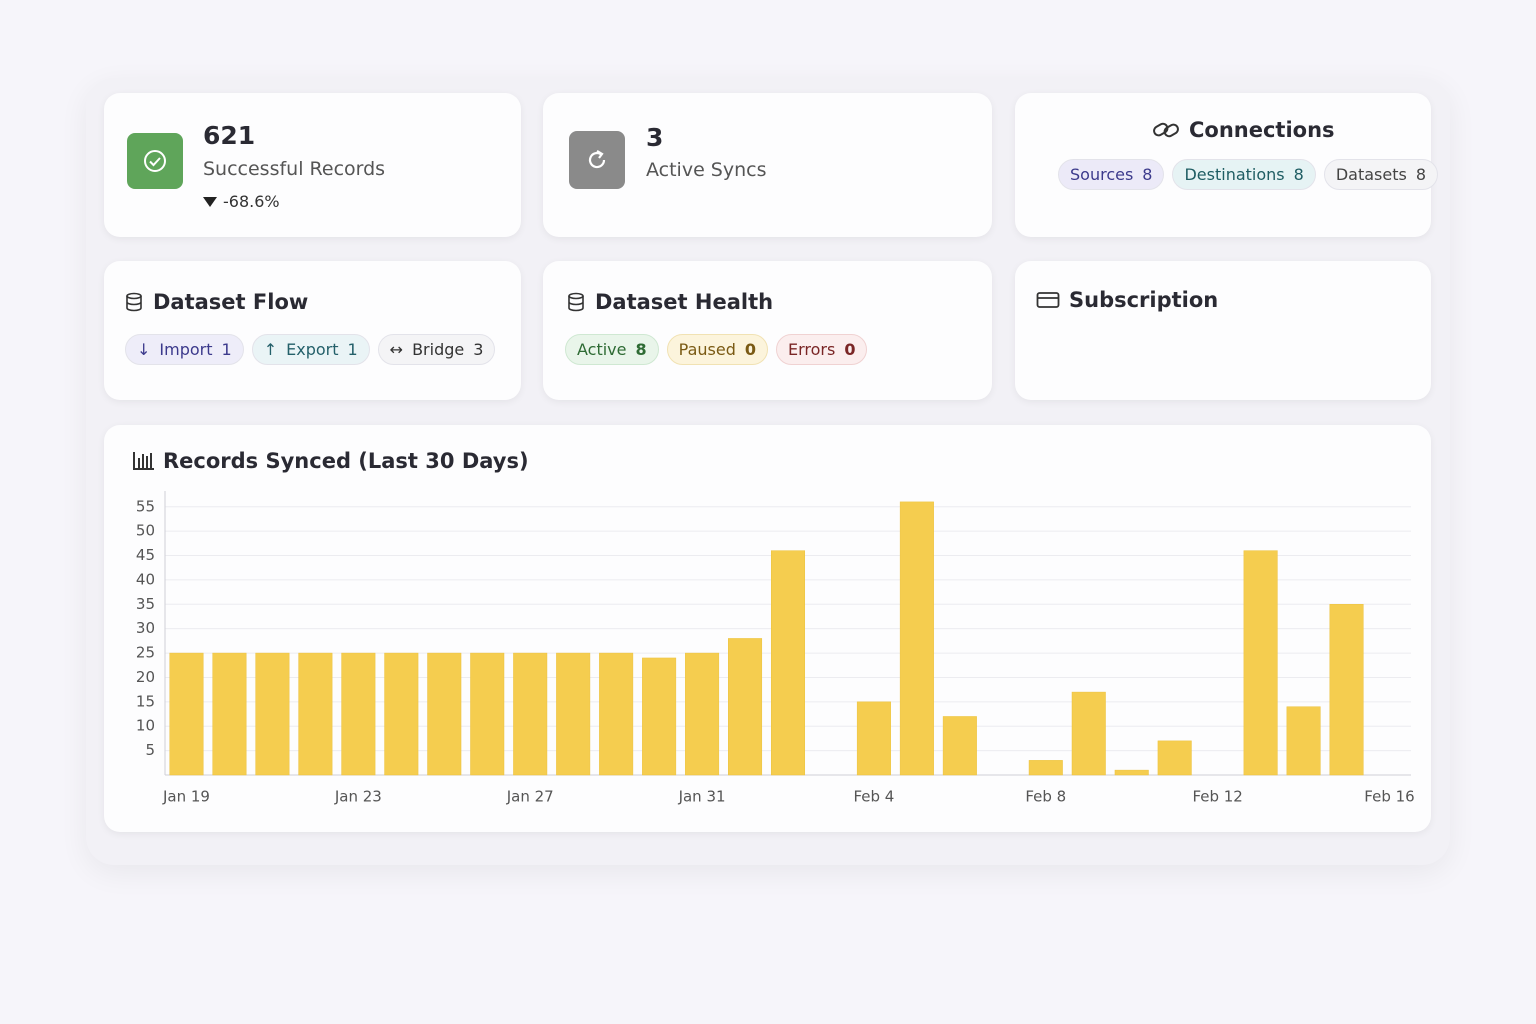 The width and height of the screenshot is (1536, 1024). I want to click on badge-label: Datasets, so click(1371, 174).